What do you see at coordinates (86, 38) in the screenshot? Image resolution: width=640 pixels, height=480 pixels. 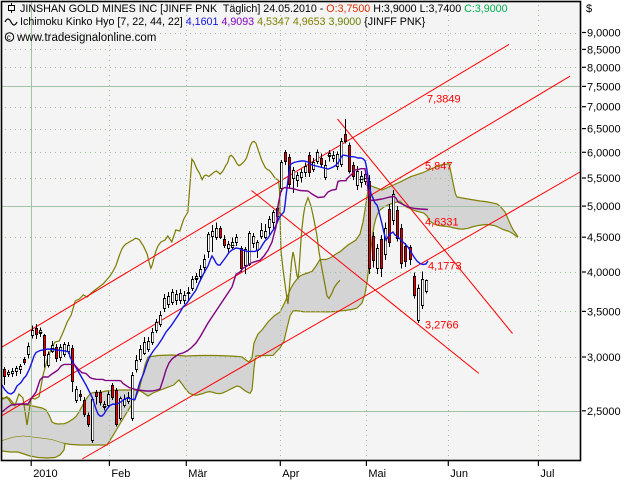 I see `svg-text: www.tradesignalonline.com` at bounding box center [86, 38].